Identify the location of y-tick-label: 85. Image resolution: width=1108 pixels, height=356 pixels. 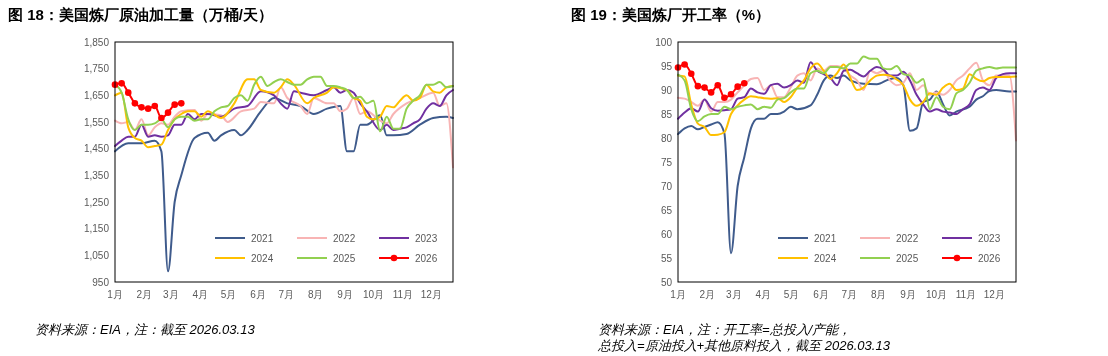
(666, 114).